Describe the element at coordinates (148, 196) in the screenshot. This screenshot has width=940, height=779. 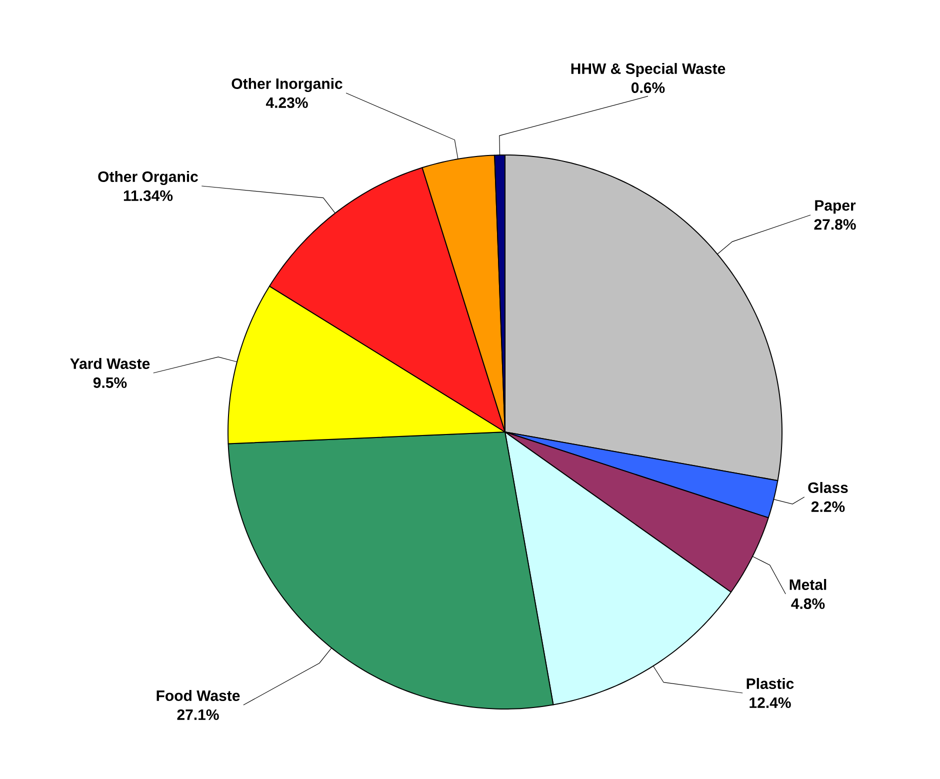
I see `data-label: 11.34%` at that location.